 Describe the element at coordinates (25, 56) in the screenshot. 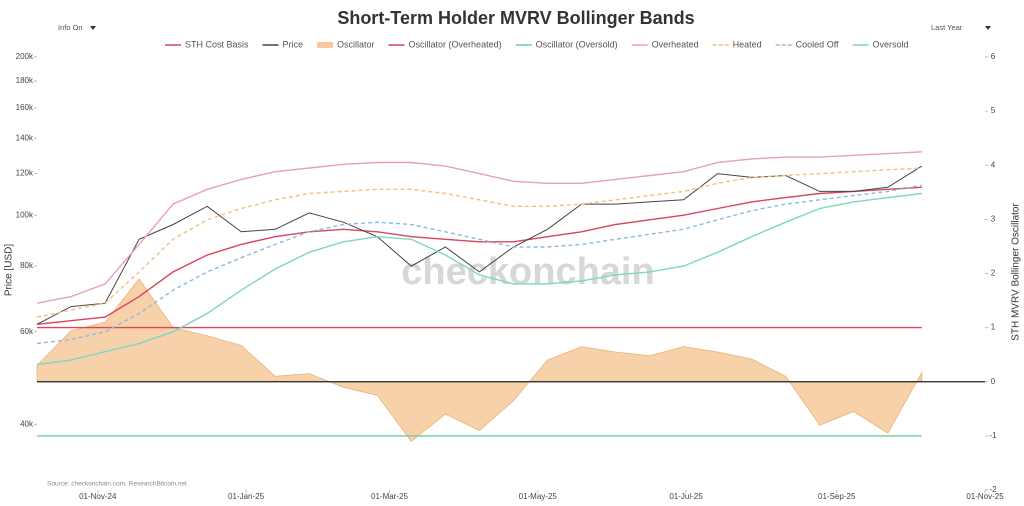

I see `y-tick-label: 200k` at that location.